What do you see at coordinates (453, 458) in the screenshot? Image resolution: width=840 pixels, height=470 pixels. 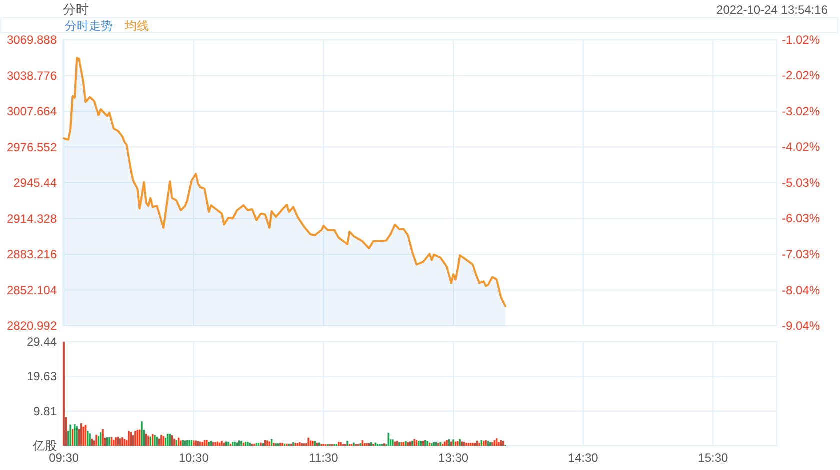 I see `x-tick-label: 13:30` at bounding box center [453, 458].